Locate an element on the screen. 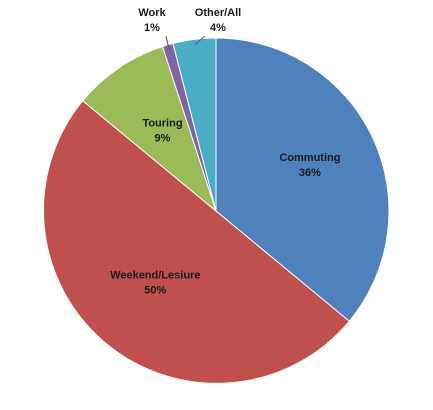  slice-value-weekend-lesiure: 50% is located at coordinates (155, 290).